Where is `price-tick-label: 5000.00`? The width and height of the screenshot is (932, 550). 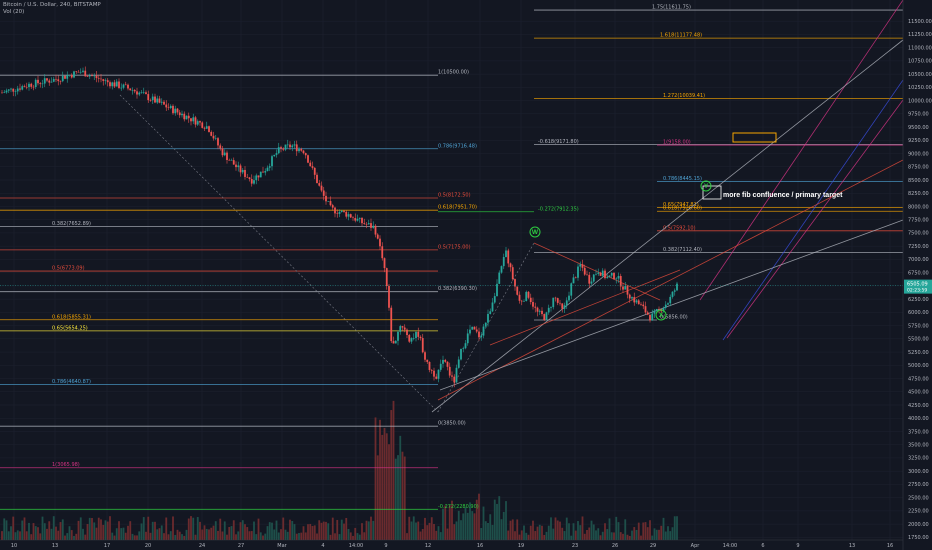 price-tick-label: 5000.00 is located at coordinates (918, 366).